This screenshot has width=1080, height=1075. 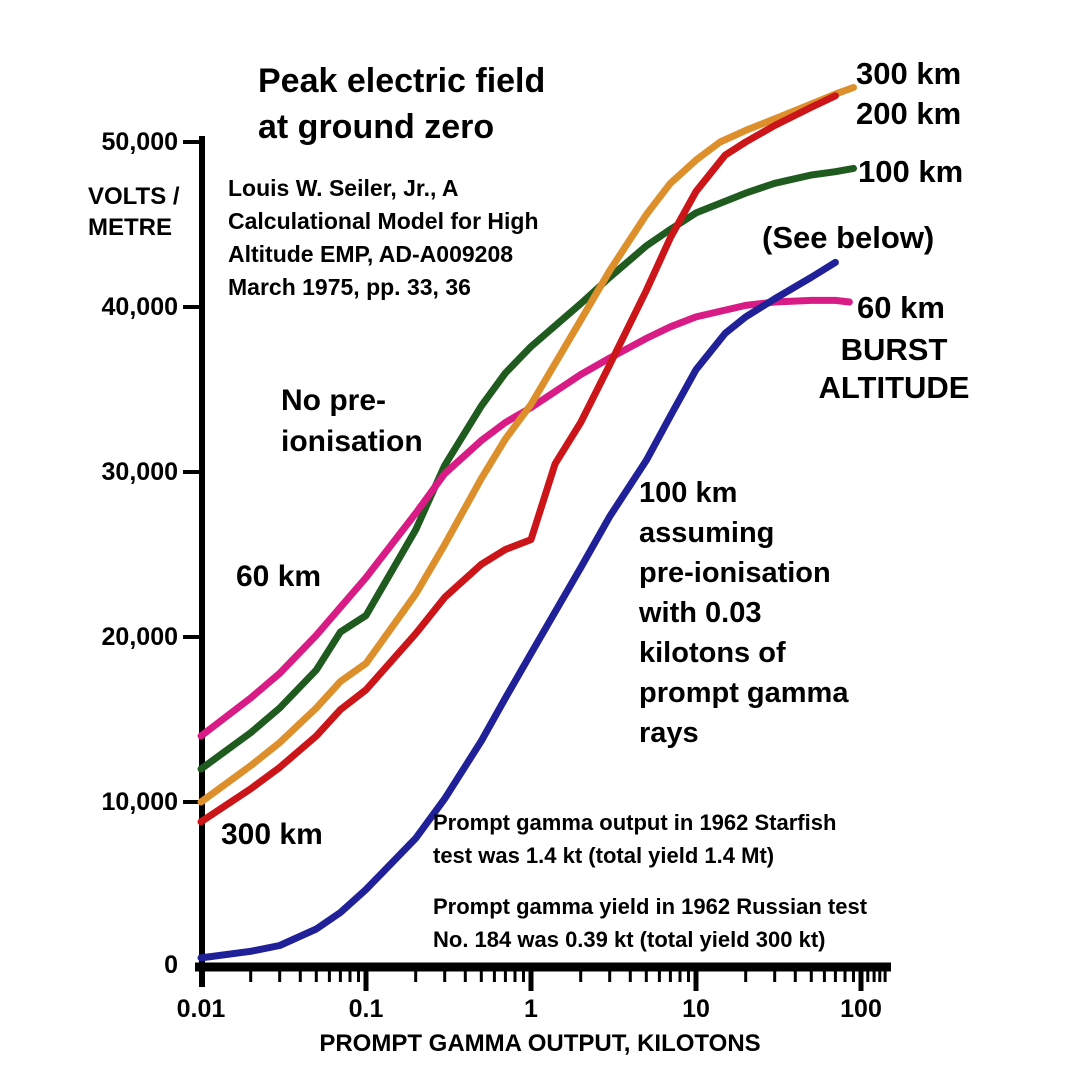 What do you see at coordinates (352, 421) in the screenshot?
I see `no-preionisation-label: No pre- ionisation` at bounding box center [352, 421].